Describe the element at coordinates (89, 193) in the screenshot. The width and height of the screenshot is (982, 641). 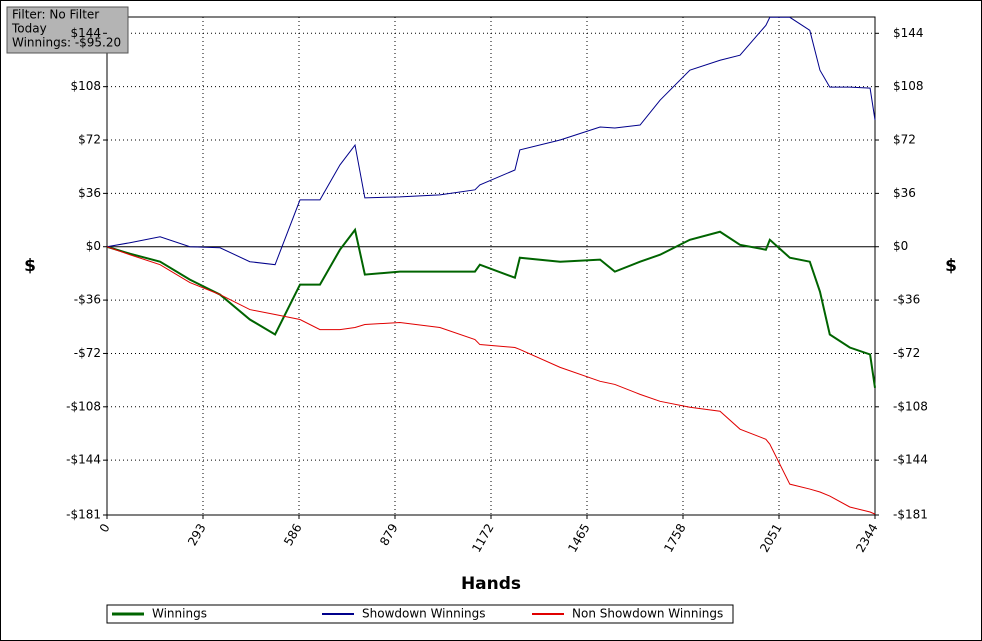
I see `y-tick-label: $36` at that location.